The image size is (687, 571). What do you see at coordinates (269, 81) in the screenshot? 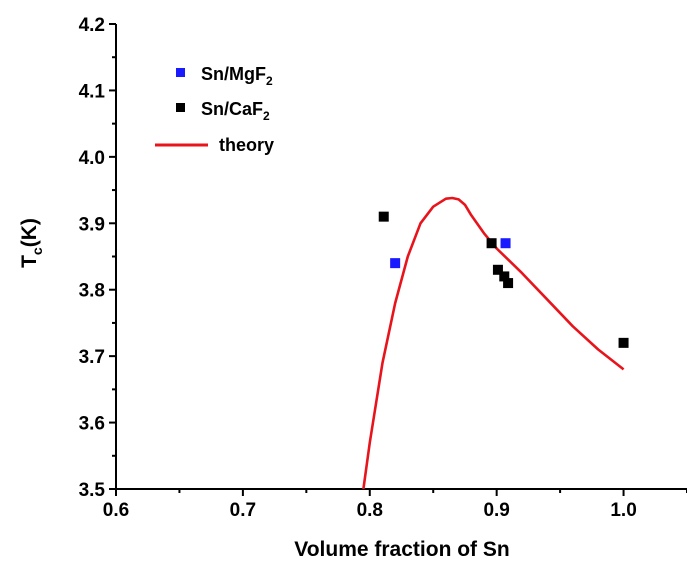
I see `legend-label-mgf2-sub: 2` at bounding box center [269, 81].